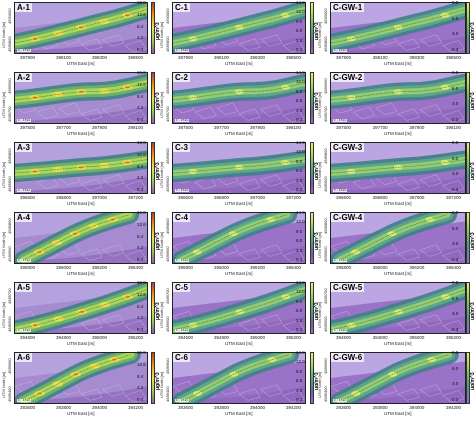  Describe the element at coordinates (140, 189) in the screenshot. I see `colorbar-tick-label: 0.4` at that location.